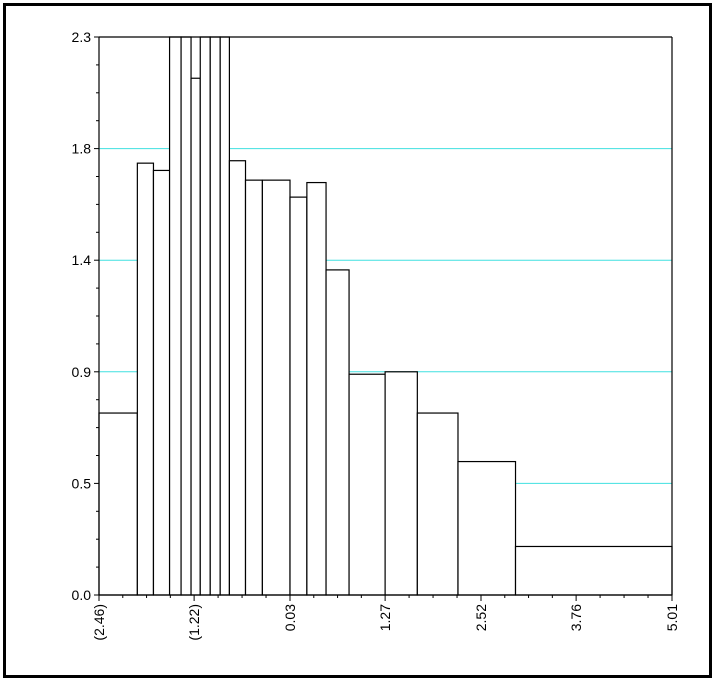 This screenshot has width=717, height=683. Describe the element at coordinates (82, 260) in the screenshot. I see `y-tick-label: 1.4` at that location.